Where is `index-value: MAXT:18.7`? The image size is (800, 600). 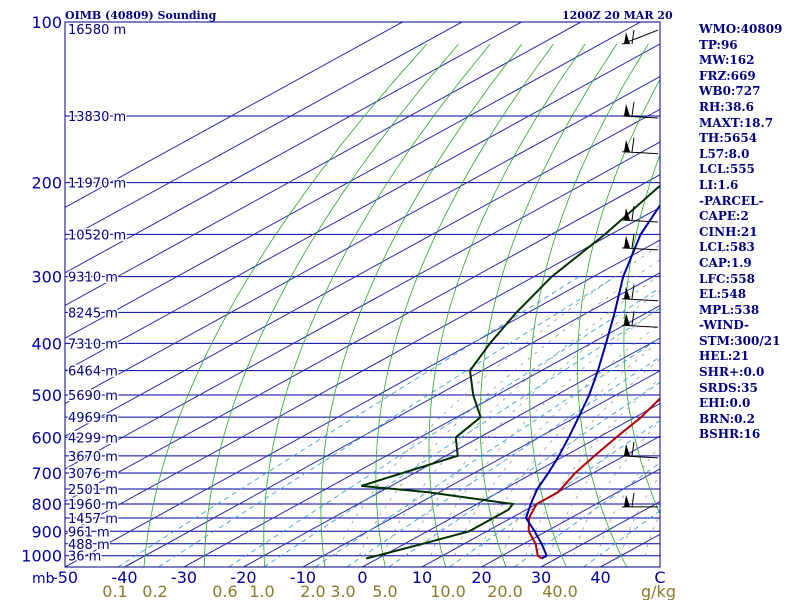
index-value: MAXT:18.7 is located at coordinates (736, 122).